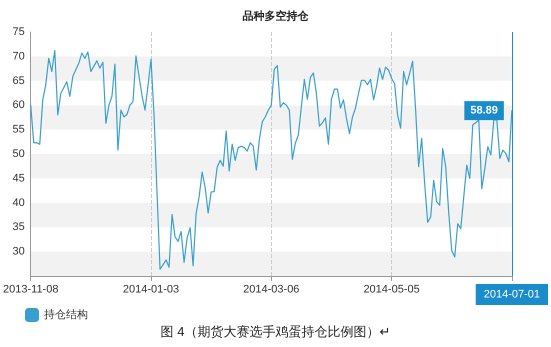 The height and width of the screenshot is (347, 551). What do you see at coordinates (18, 202) in the screenshot?
I see `y-tick-label: 40` at bounding box center [18, 202].